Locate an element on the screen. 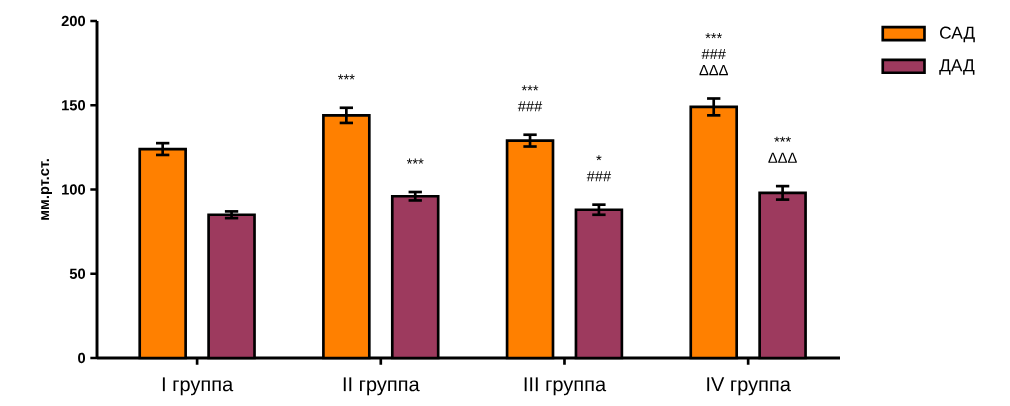  legend-label: САД is located at coordinates (957, 34).